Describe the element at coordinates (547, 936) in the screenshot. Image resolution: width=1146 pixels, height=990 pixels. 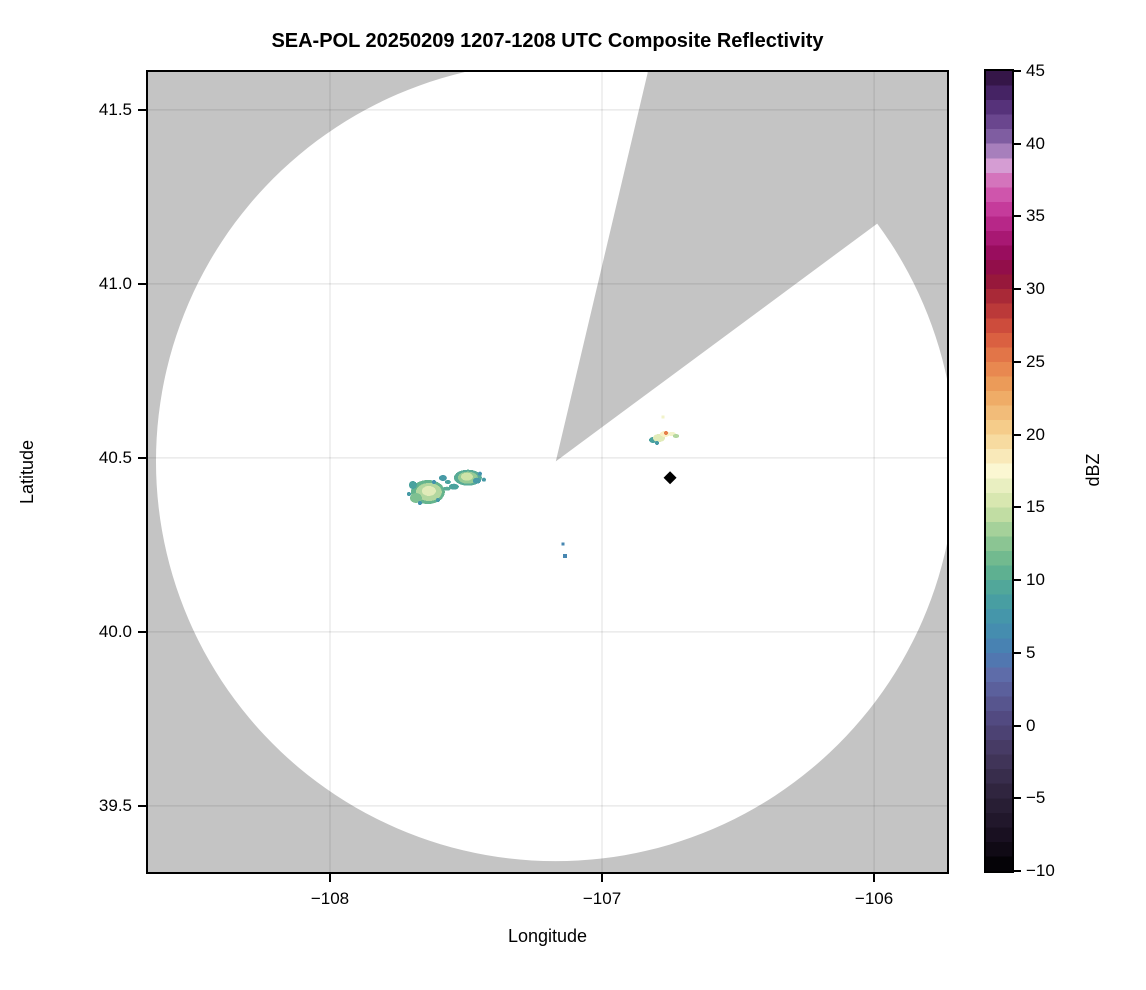
I see `x-axis-label: Longitude` at that location.